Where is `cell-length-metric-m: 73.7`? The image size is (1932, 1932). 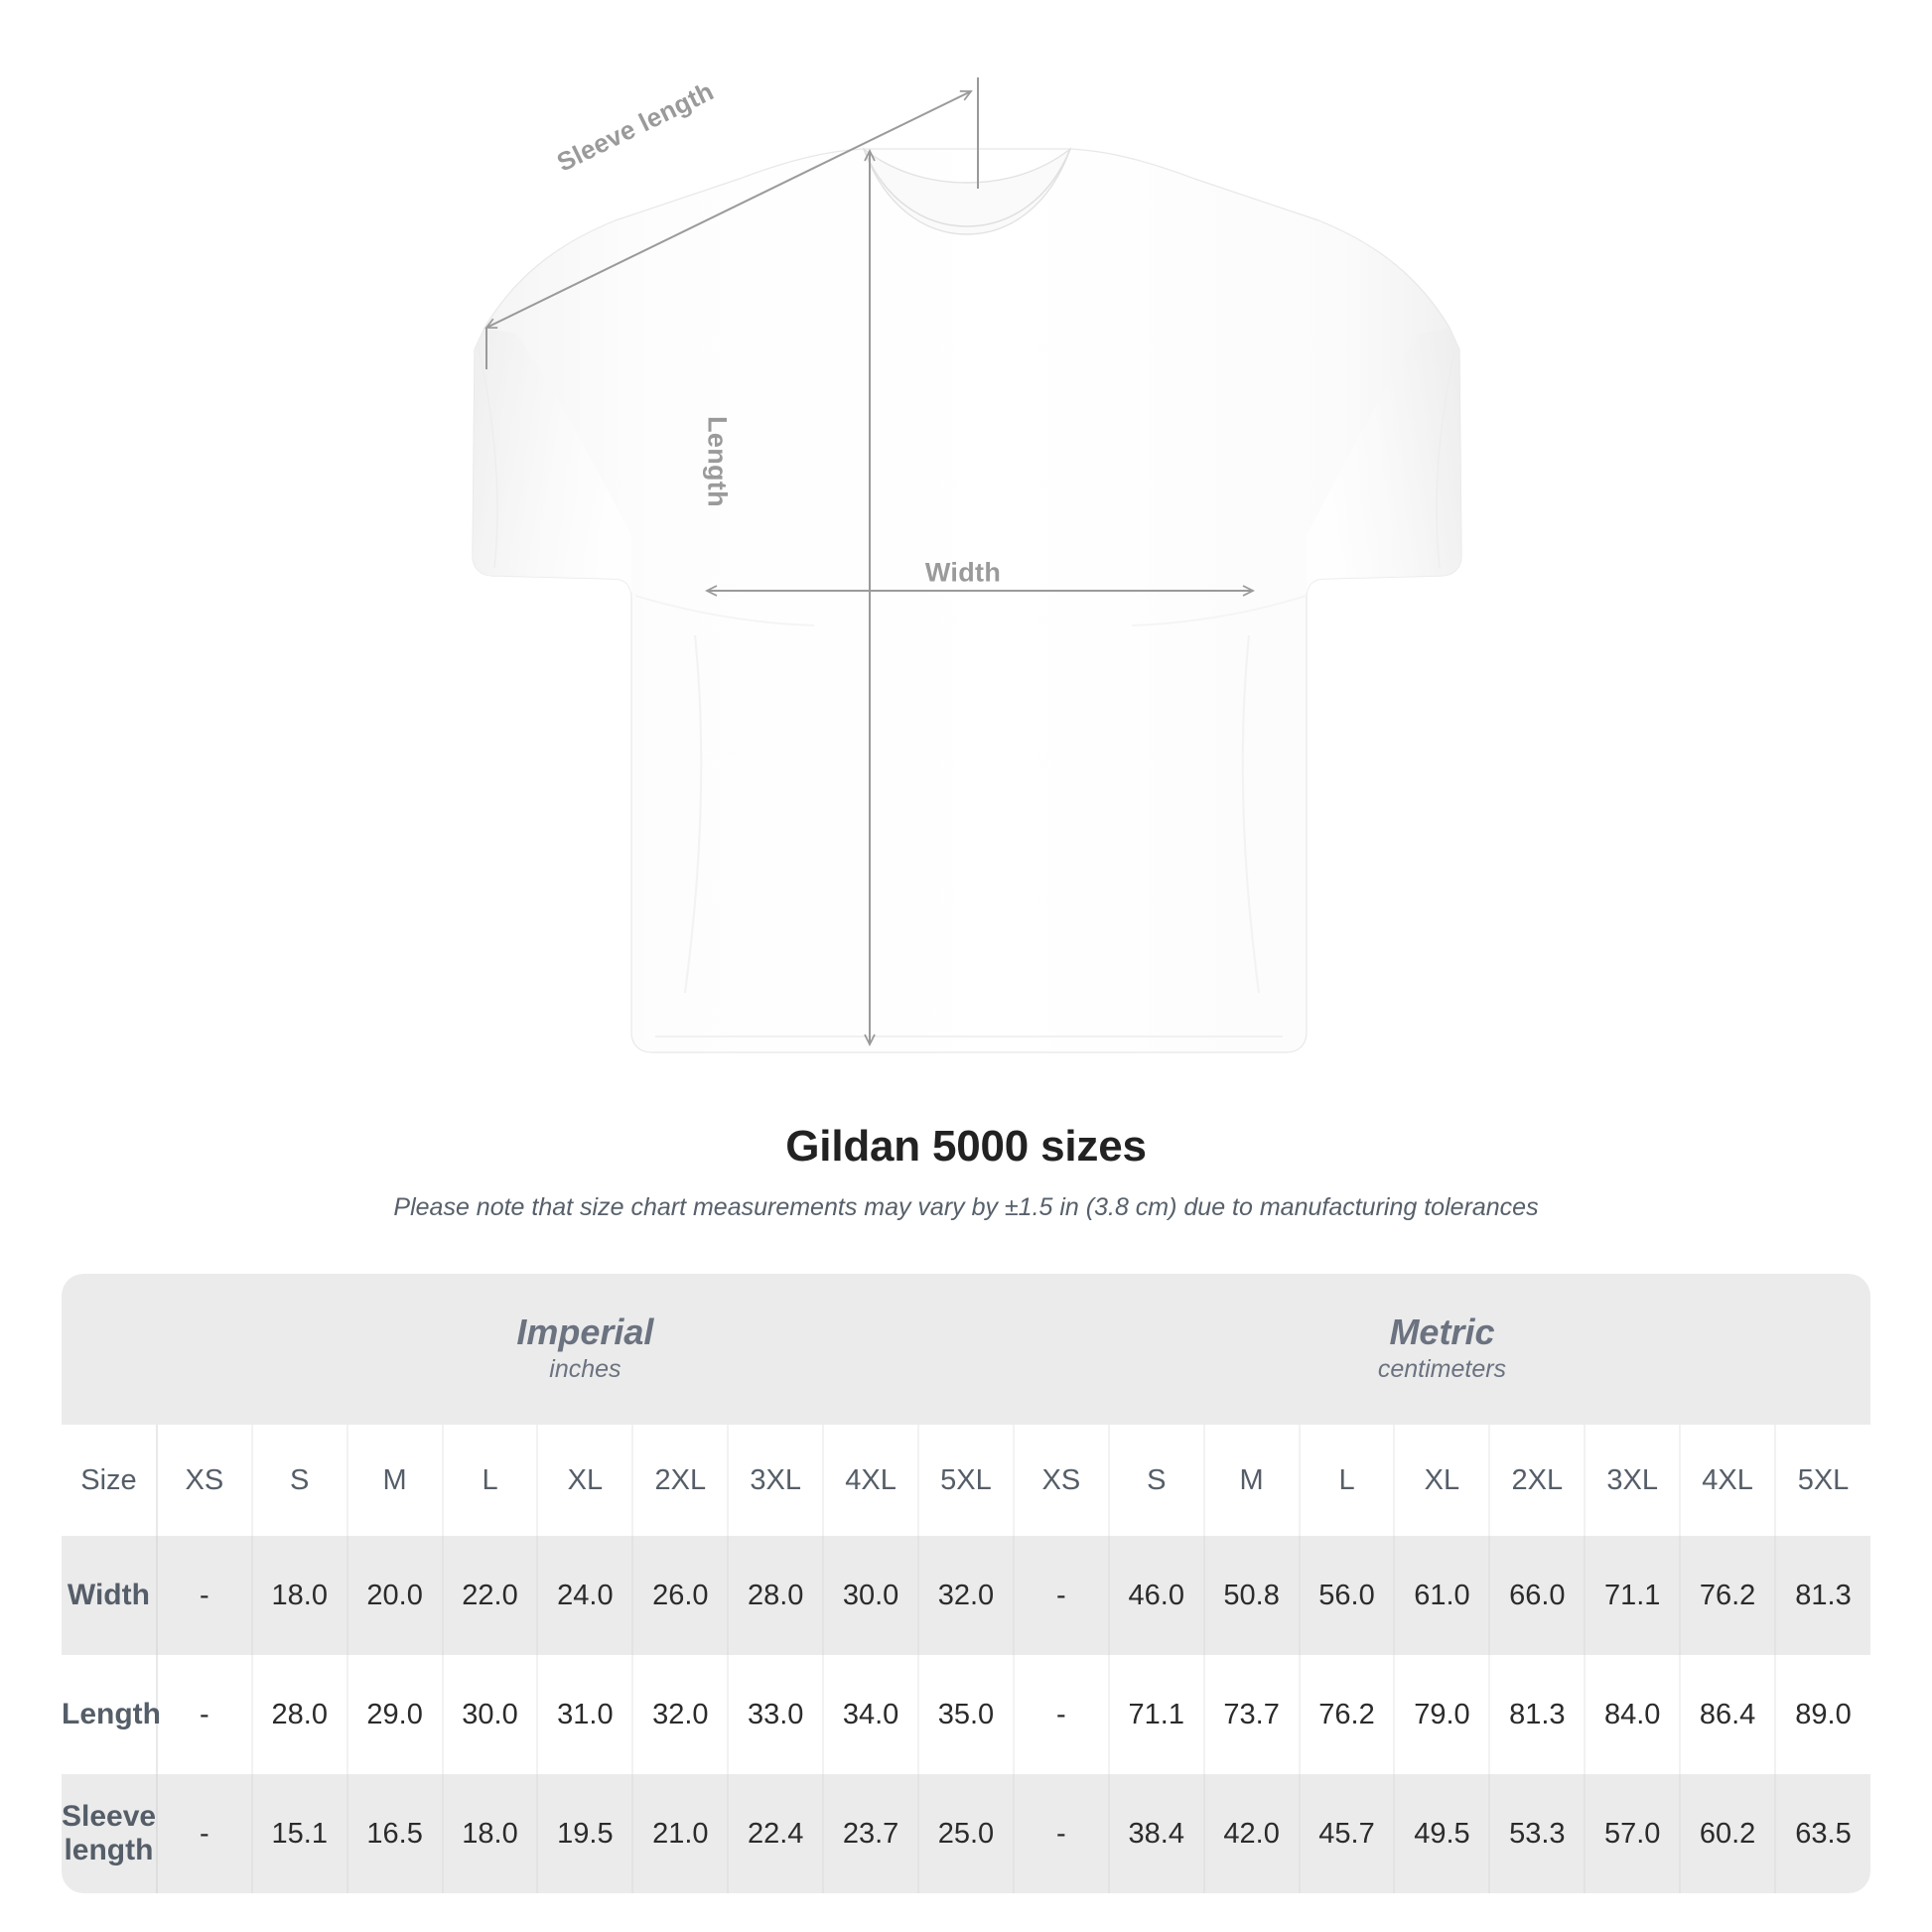 cell-length-metric-m: 73.7 is located at coordinates (1252, 1714).